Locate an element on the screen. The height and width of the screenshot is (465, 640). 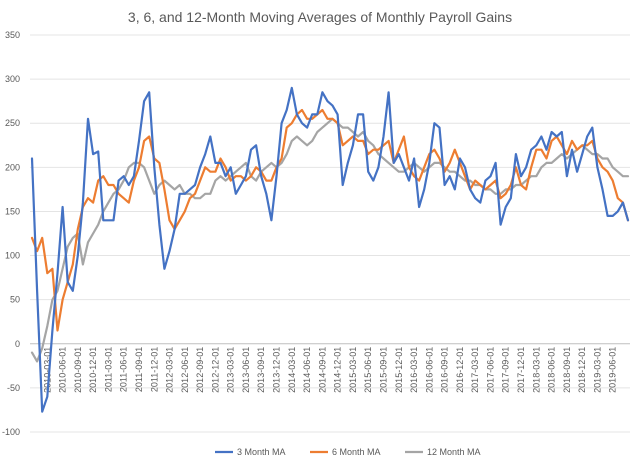
x-tick-label: 2012-12-01 is located at coordinates (215, 370).